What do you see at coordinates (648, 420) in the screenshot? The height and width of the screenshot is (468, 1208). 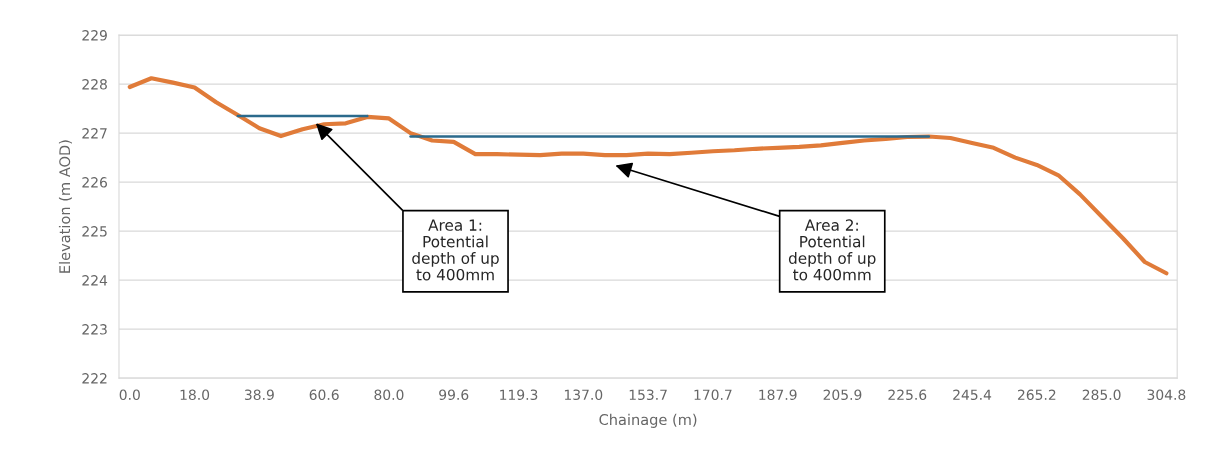 I see `x-axis-title: Chainage (m)` at bounding box center [648, 420].